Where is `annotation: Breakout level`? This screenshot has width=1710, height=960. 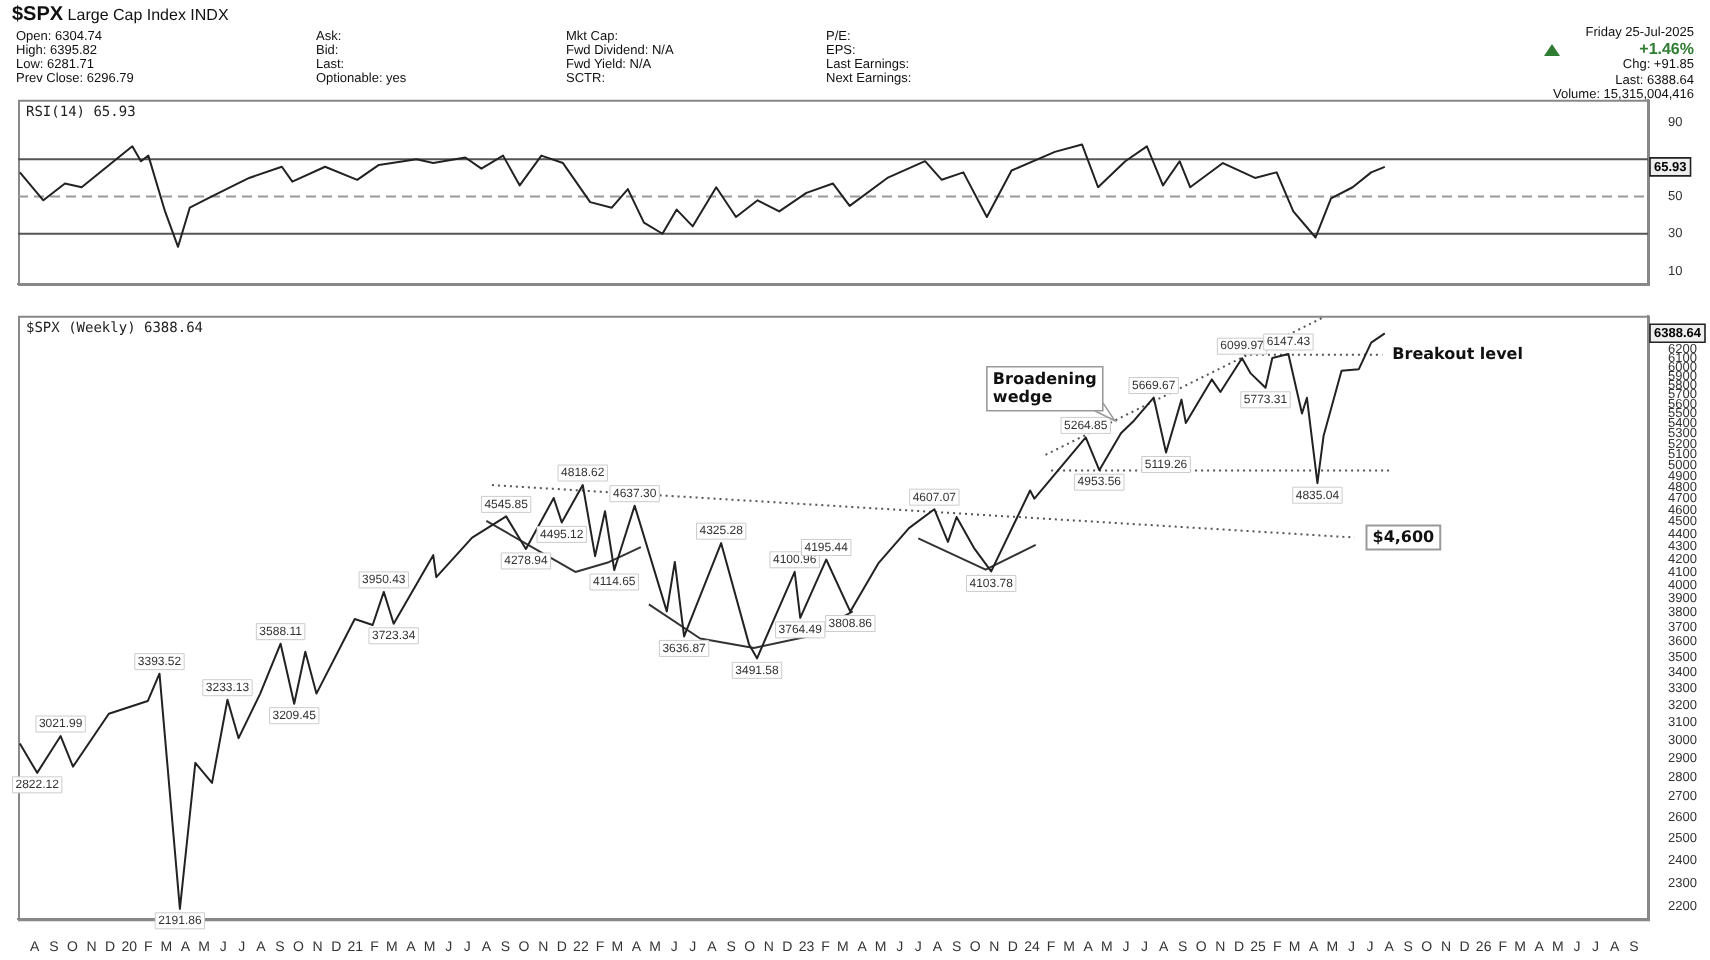
annotation: Breakout level is located at coordinates (1458, 353).